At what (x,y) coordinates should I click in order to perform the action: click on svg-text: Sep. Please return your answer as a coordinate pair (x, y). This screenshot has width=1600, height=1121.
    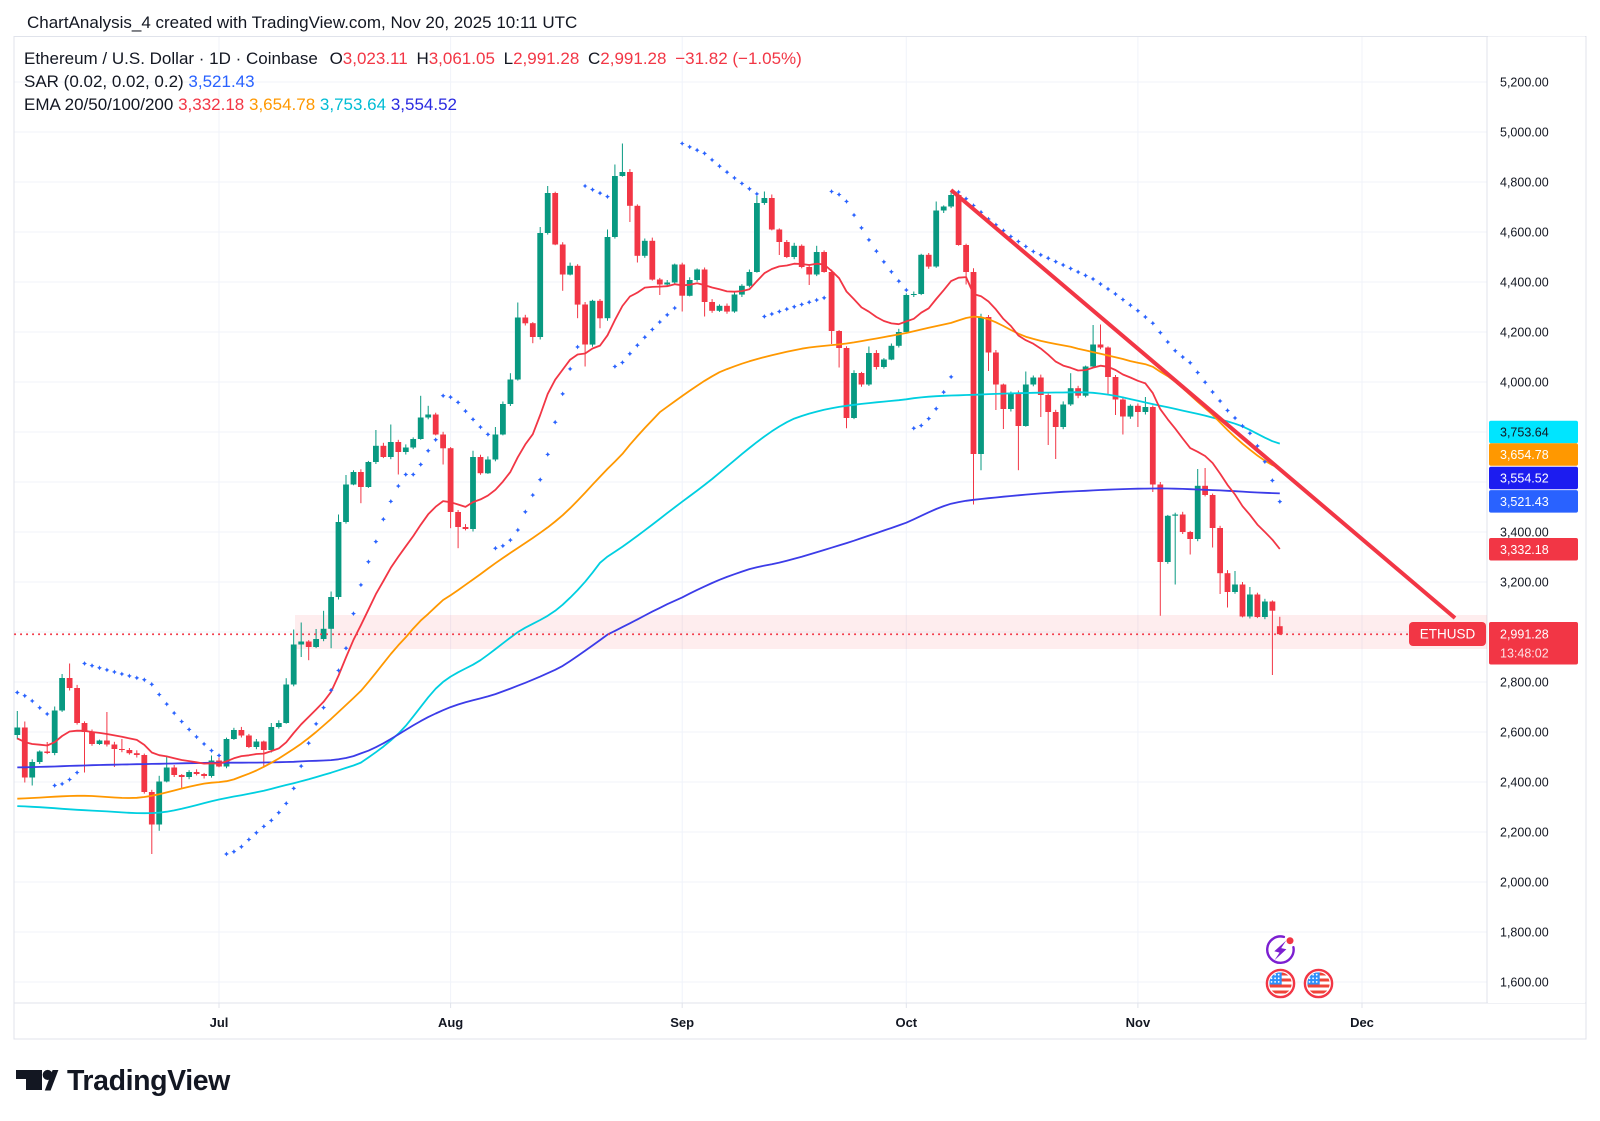
    Looking at the image, I should click on (682, 1022).